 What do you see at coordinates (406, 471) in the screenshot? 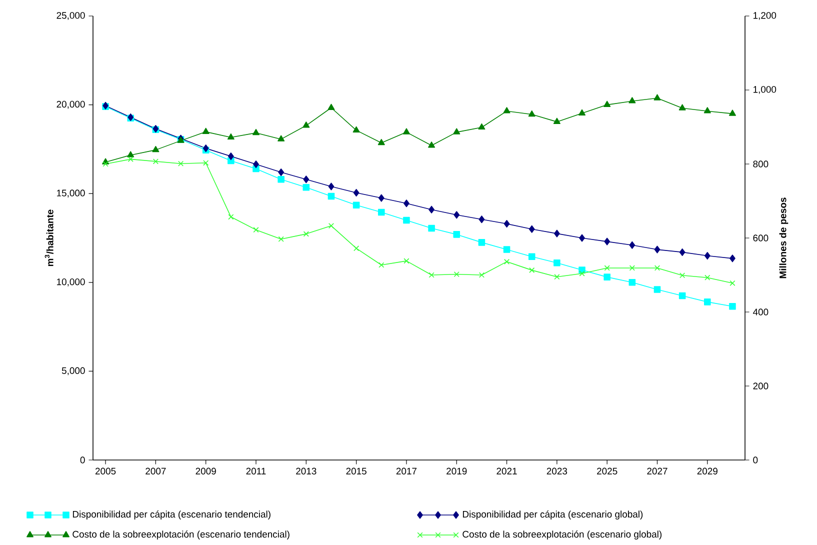
I see `x-tick-label: 2017` at bounding box center [406, 471].